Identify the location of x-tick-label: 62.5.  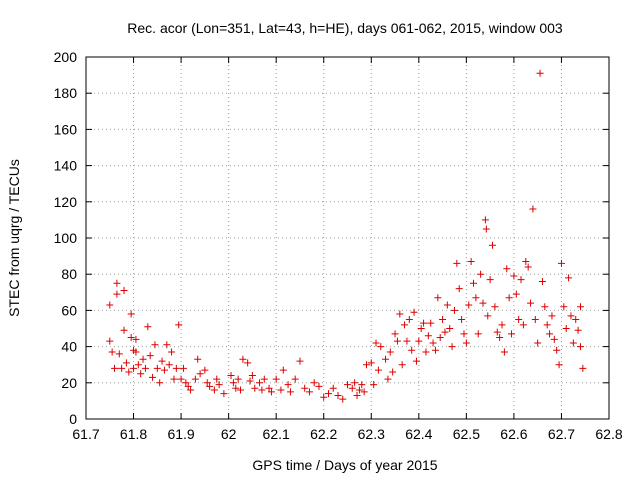
(466, 434).